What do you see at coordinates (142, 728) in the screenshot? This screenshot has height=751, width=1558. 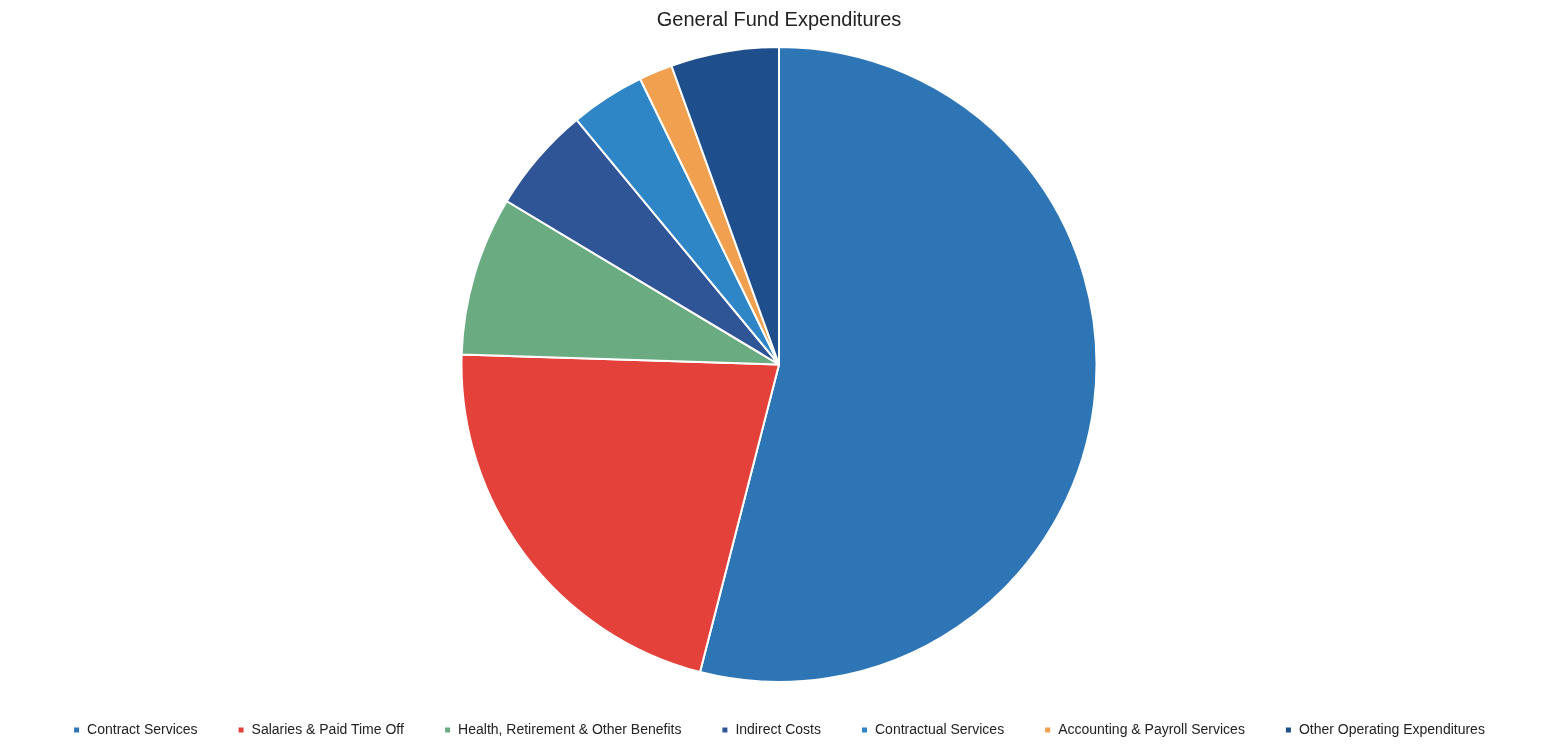 I see `legend-label: Contract Services` at bounding box center [142, 728].